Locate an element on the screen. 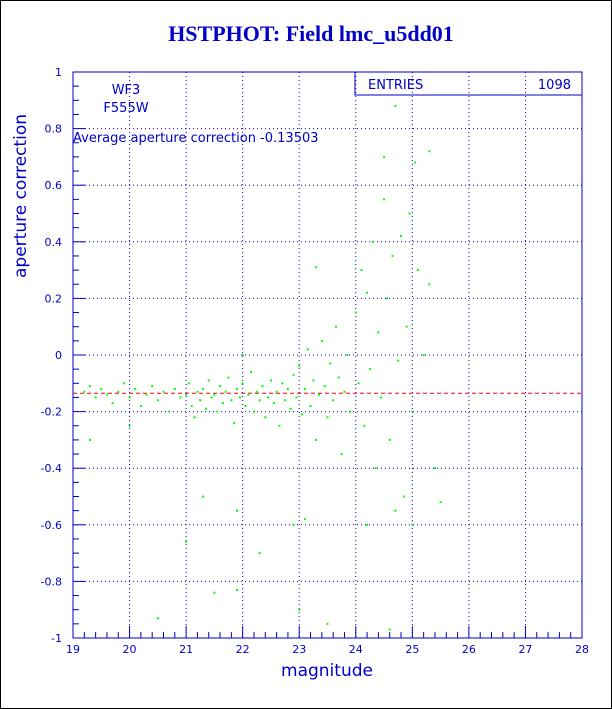  x-tick-label: 26 is located at coordinates (469, 649).